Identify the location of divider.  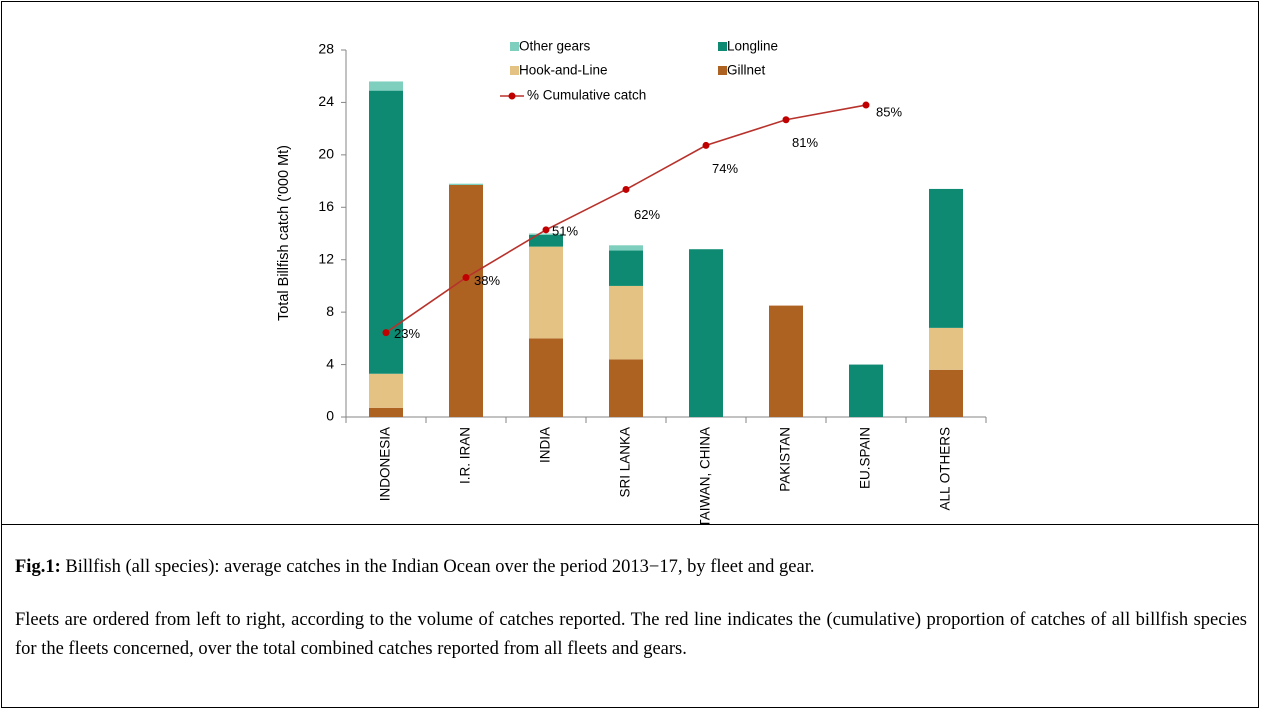
(630, 524).